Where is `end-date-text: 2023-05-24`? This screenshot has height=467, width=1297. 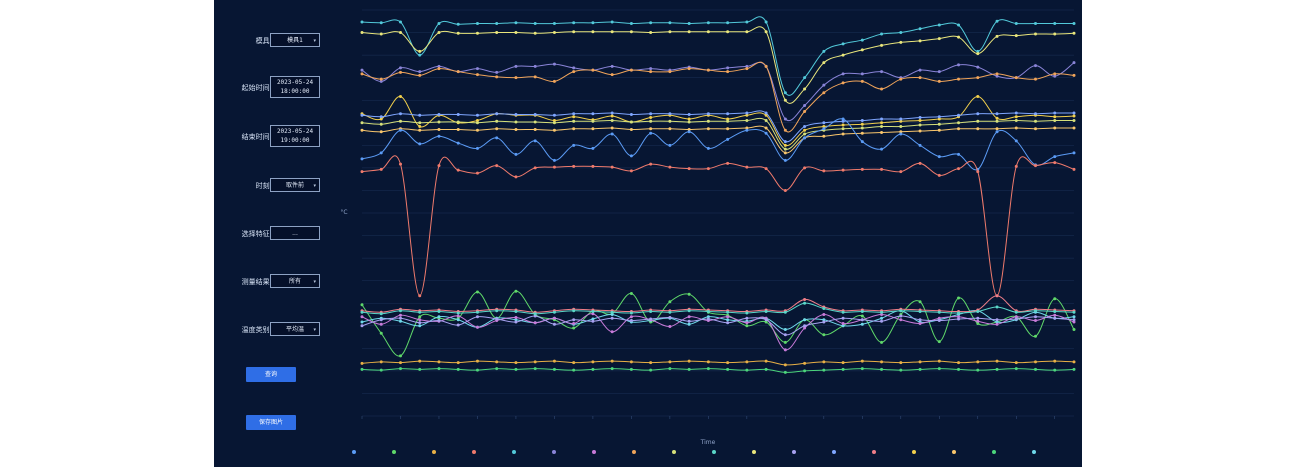
end-date-text: 2023-05-24 is located at coordinates (295, 131).